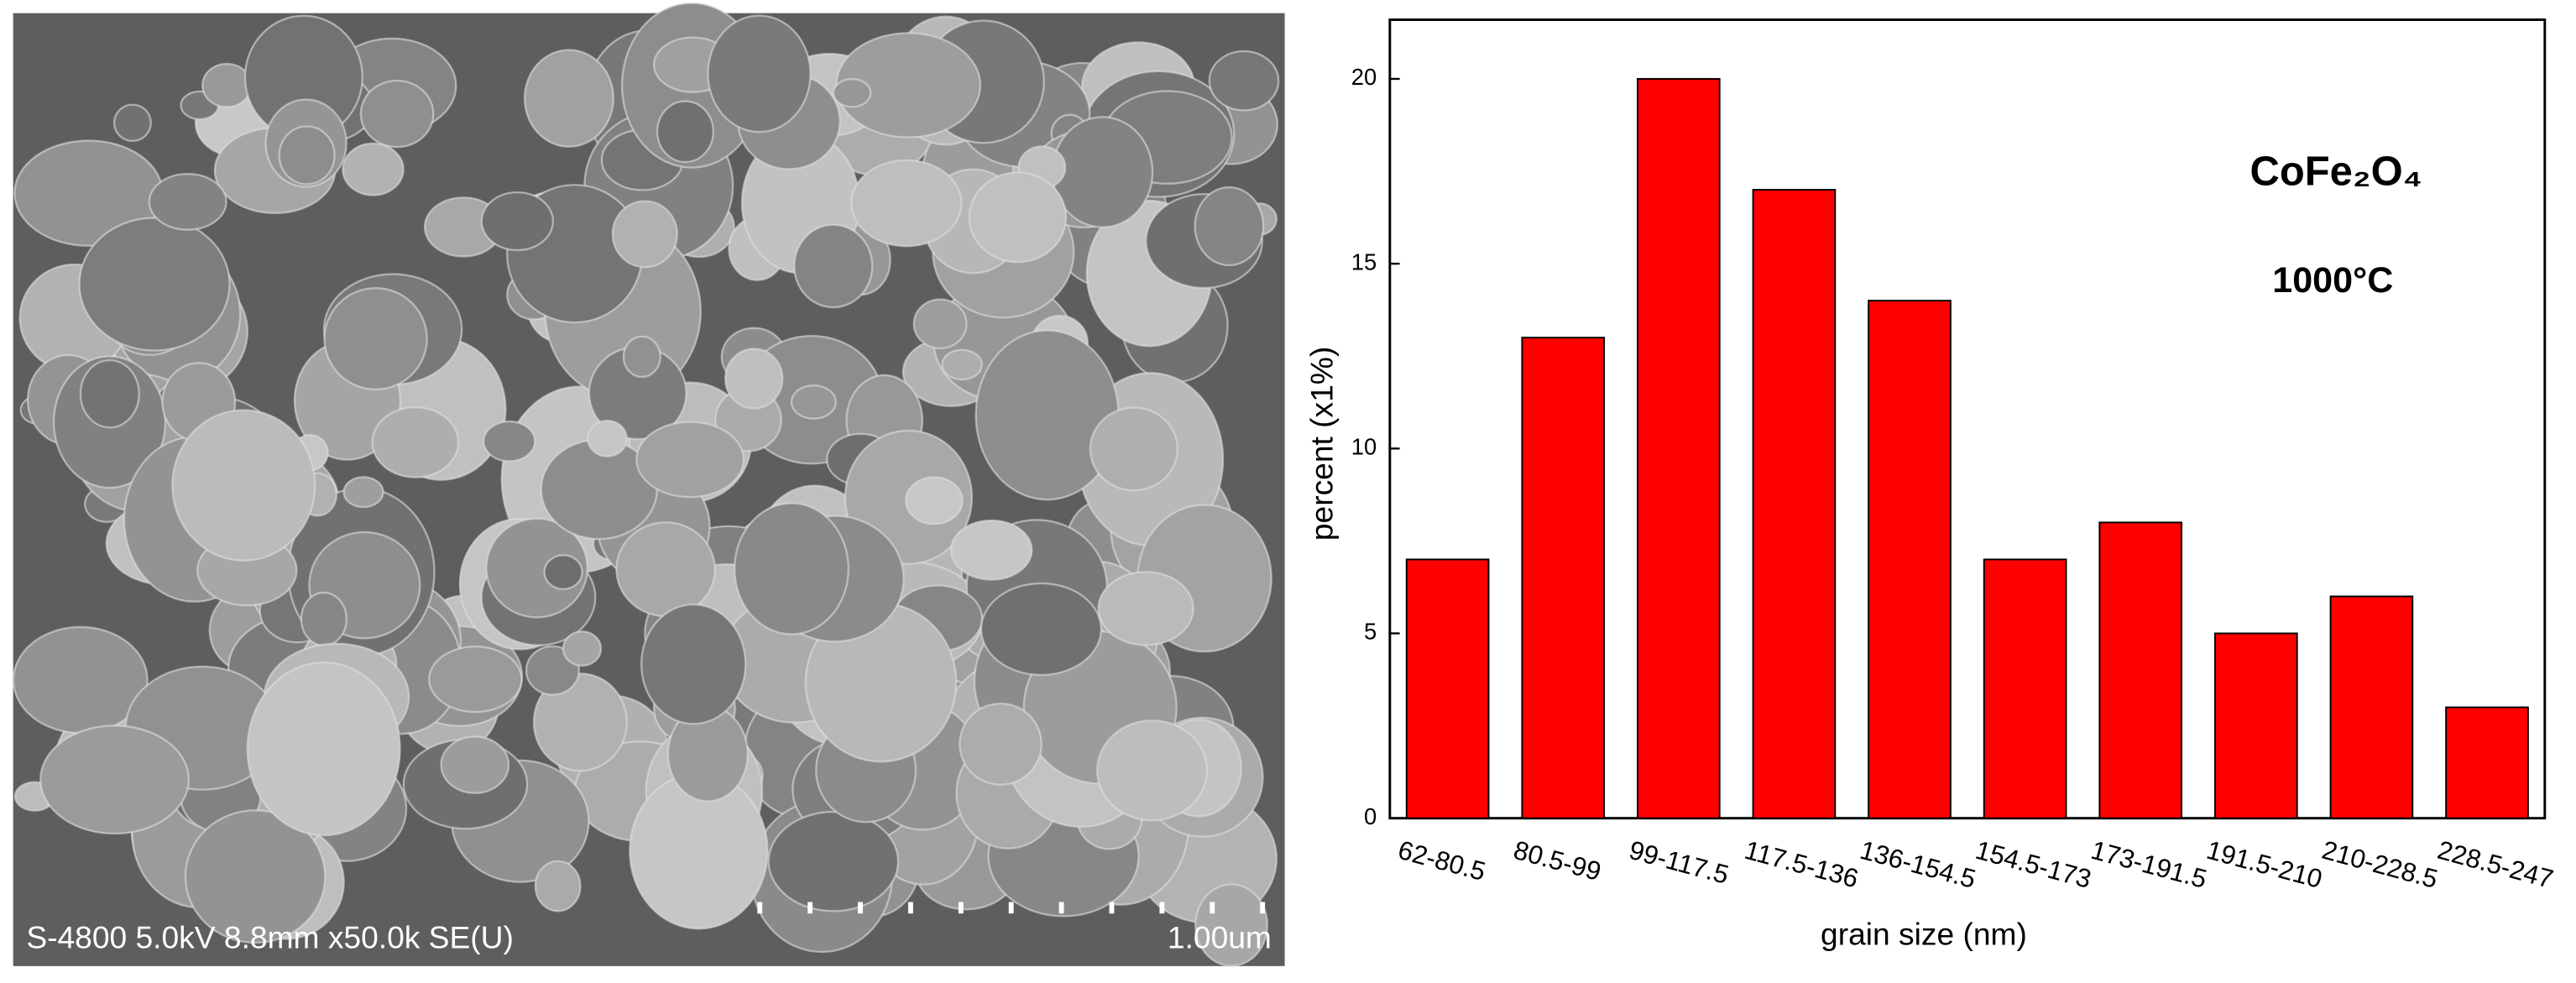  What do you see at coordinates (2495, 864) in the screenshot?
I see `x-tick-label: 228.5-247` at bounding box center [2495, 864].